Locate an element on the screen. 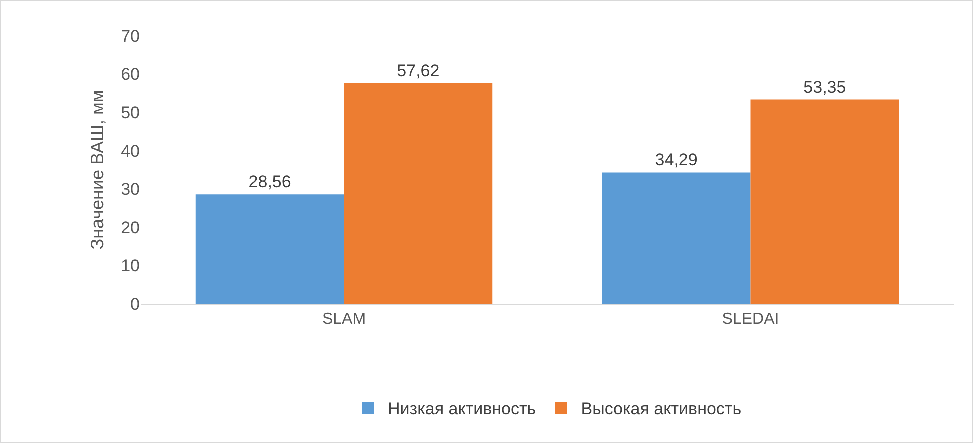  data-label: 34,29 is located at coordinates (676, 160).